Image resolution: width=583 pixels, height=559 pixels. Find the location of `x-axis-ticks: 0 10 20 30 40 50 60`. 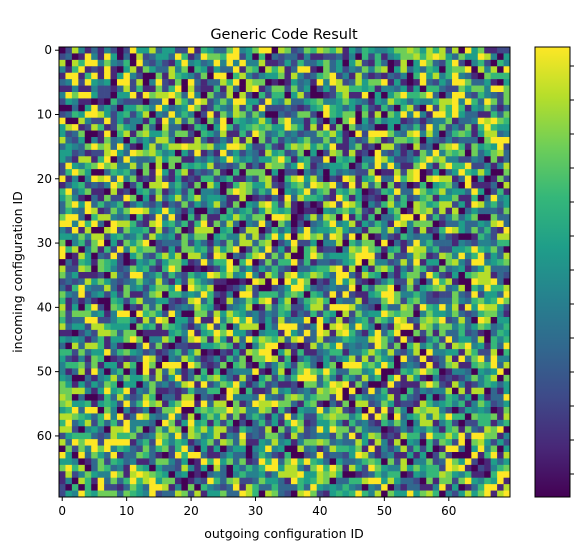

x-axis-ticks: 0 10 20 30 40 50 60 is located at coordinates (257, 507).